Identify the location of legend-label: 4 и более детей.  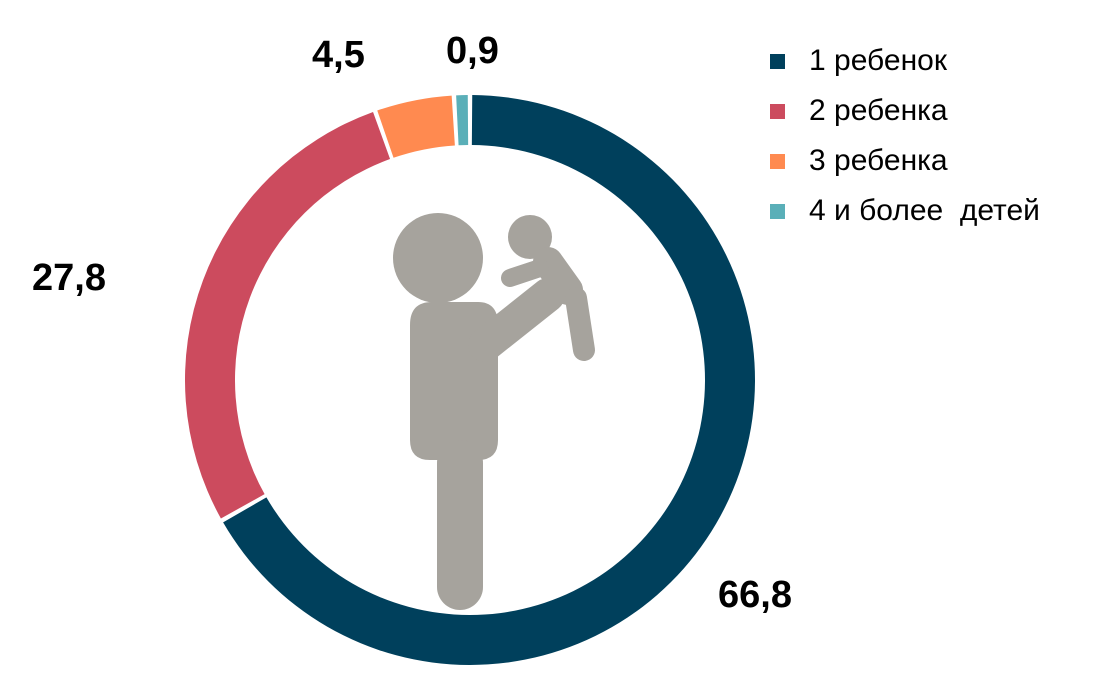
(924, 210).